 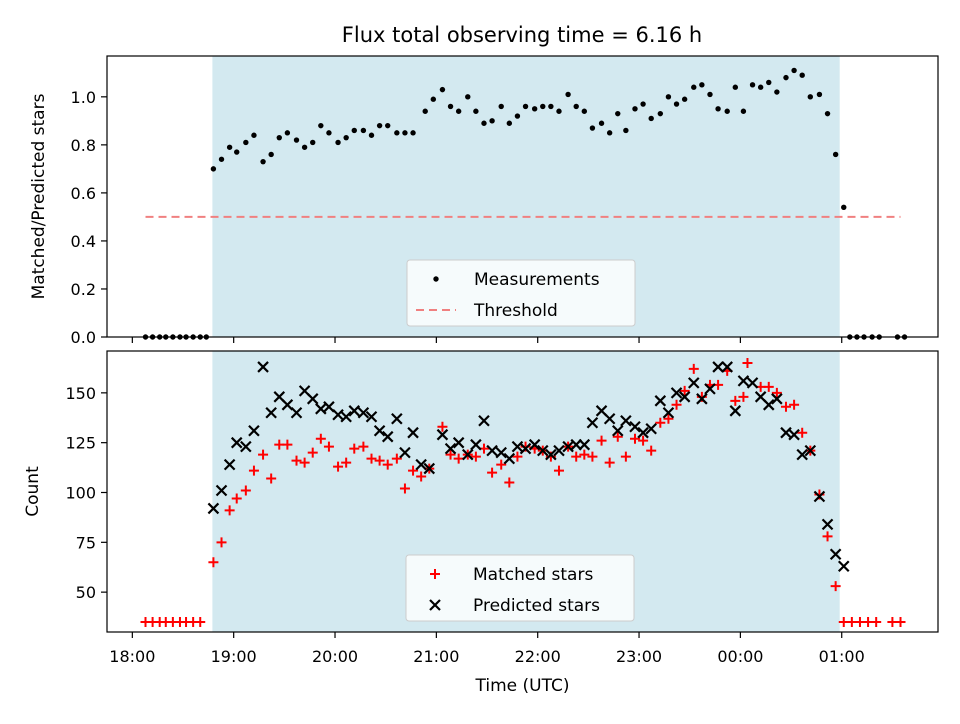 What do you see at coordinates (435, 574) in the screenshot?
I see `legend-matched-marker` at bounding box center [435, 574].